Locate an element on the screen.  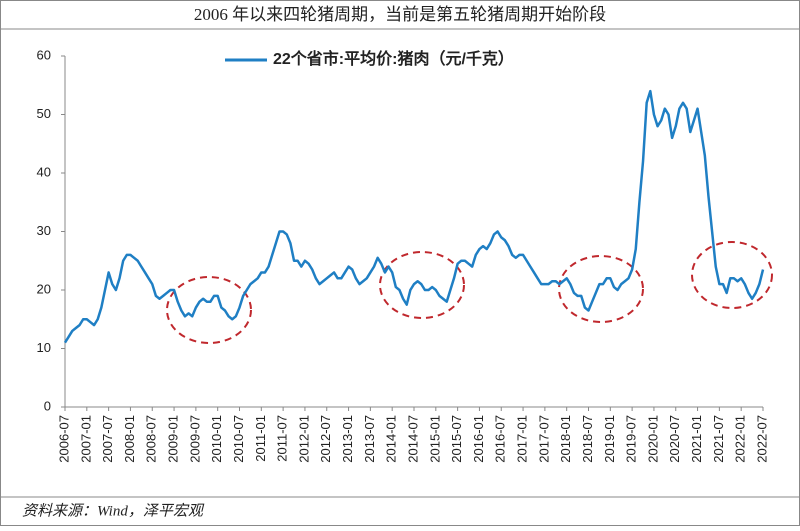
y-tick-label: 60 is located at coordinates (44, 54).